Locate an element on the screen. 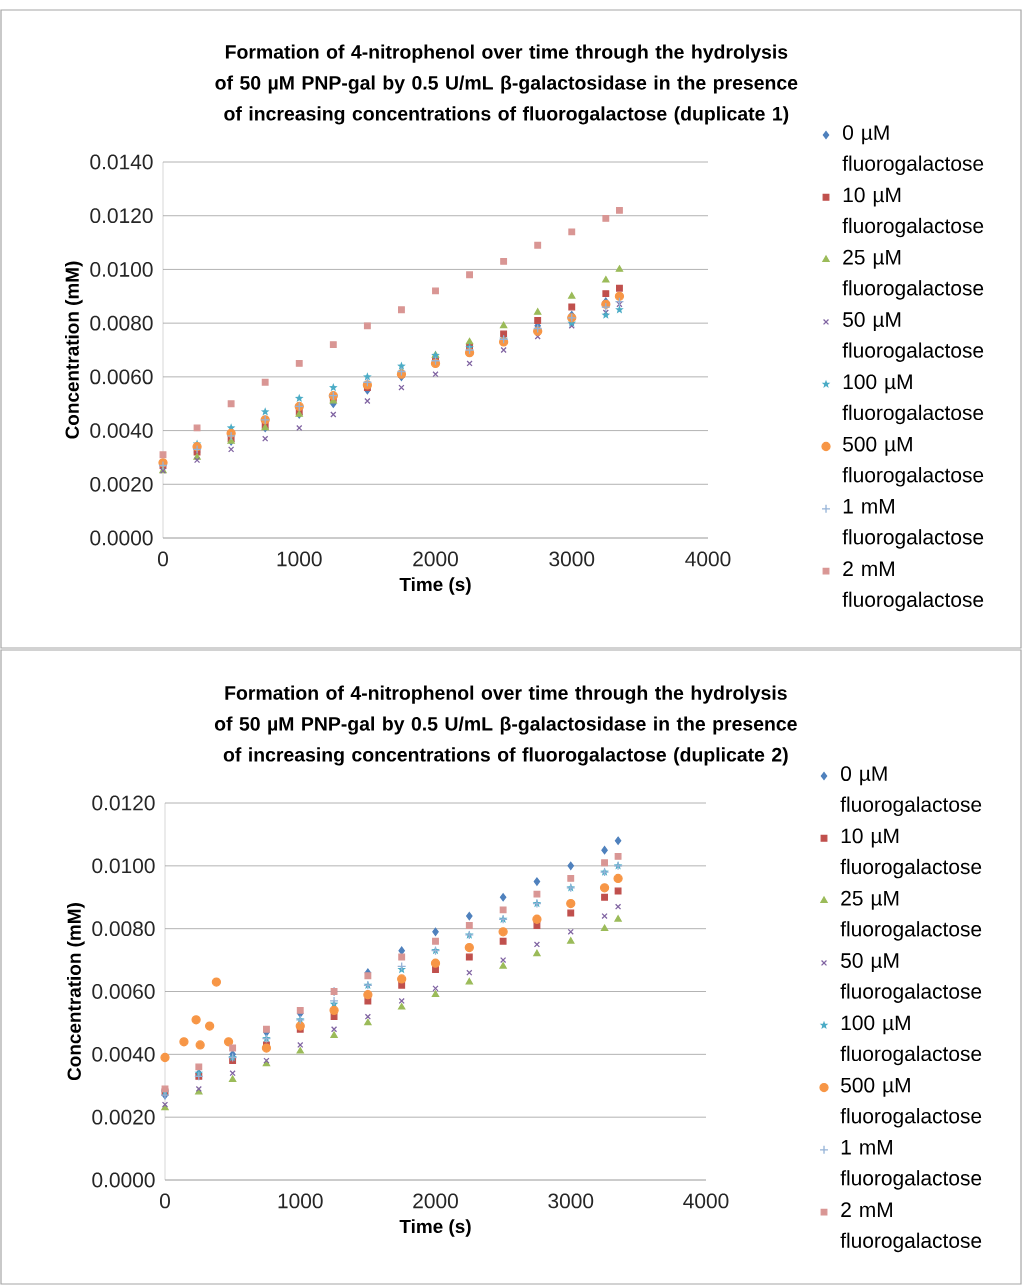 The height and width of the screenshot is (1285, 1022). y-tick-label: 0.0140 is located at coordinates (121, 162).